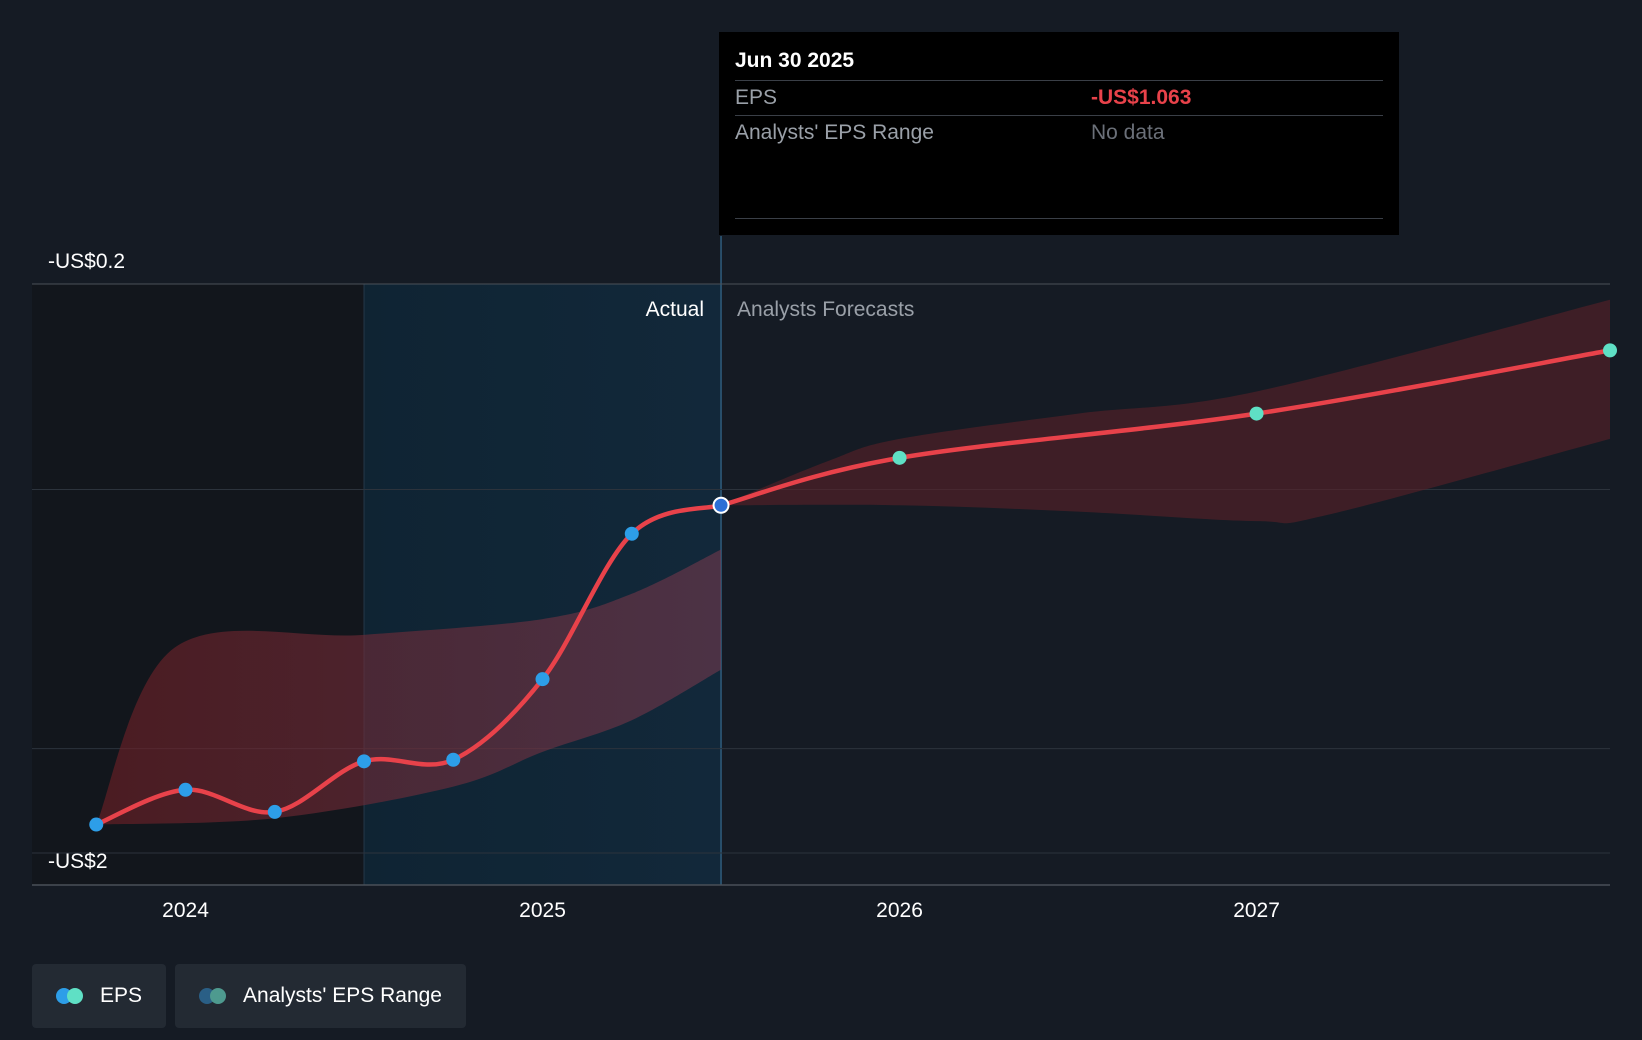  Describe the element at coordinates (721, 505) in the screenshot. I see `eps-current-point` at that location.